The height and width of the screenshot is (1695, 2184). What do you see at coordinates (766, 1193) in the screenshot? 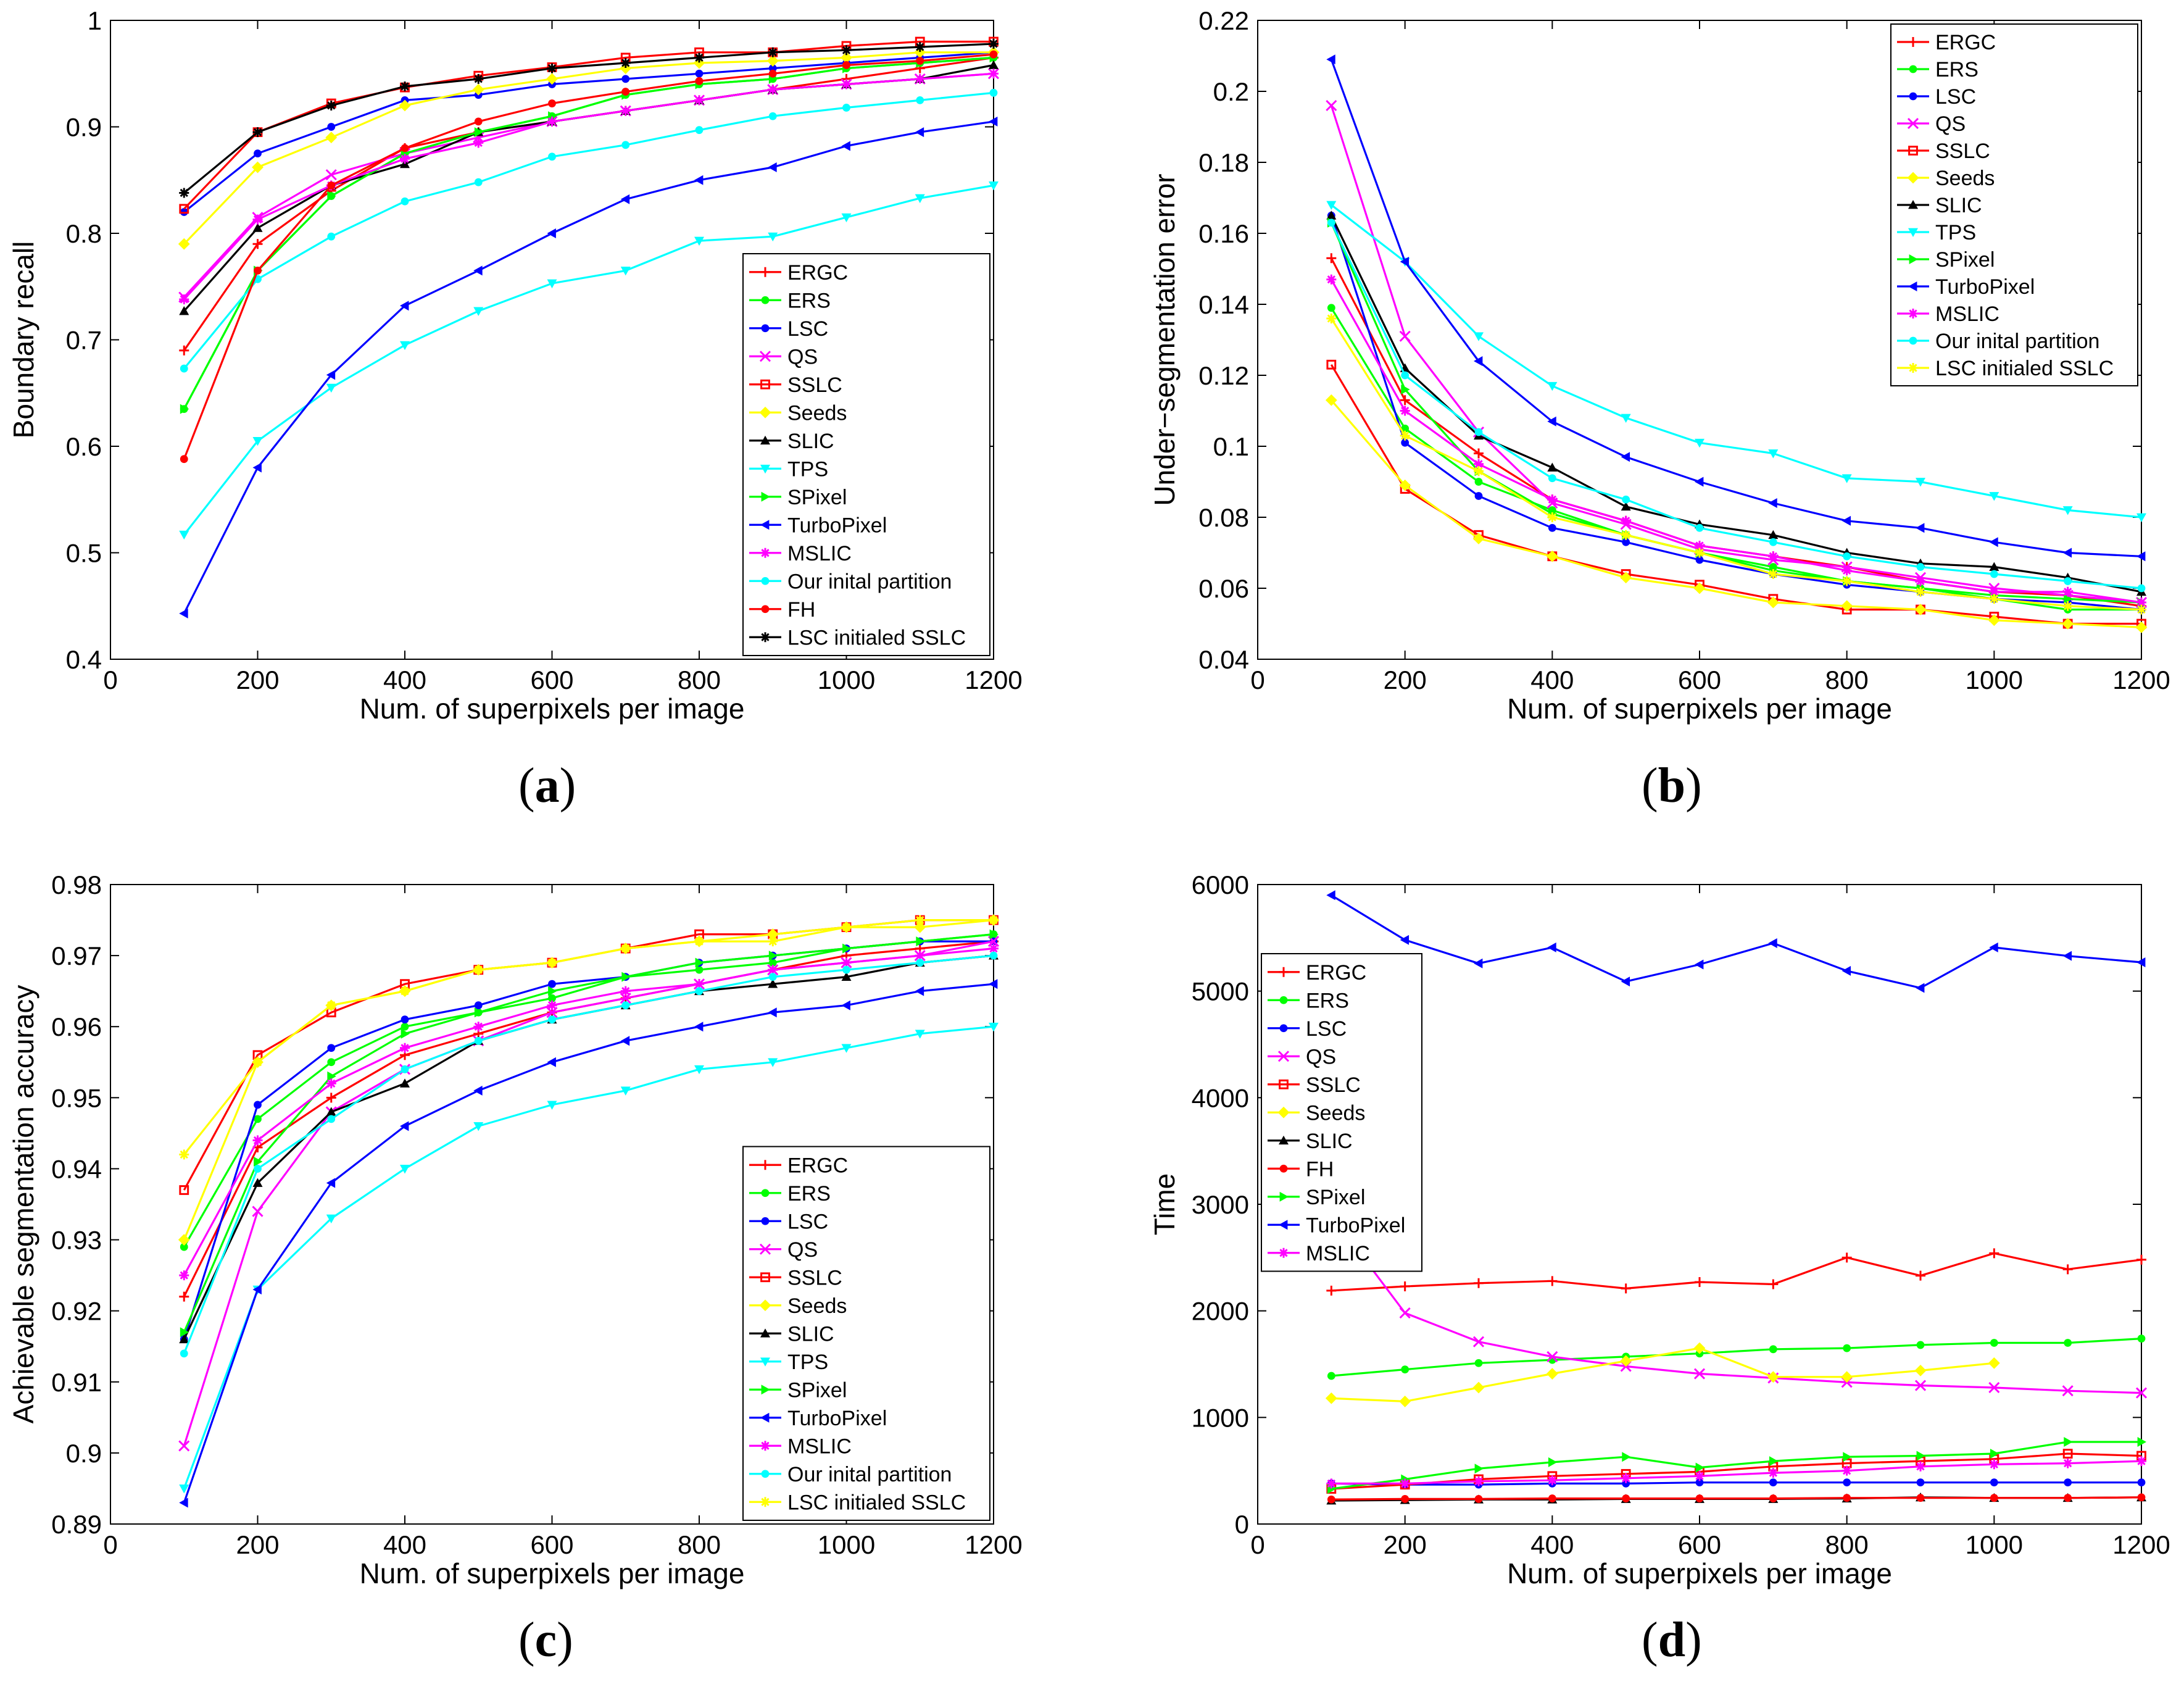
I see `legend-marker-ers` at bounding box center [766, 1193].